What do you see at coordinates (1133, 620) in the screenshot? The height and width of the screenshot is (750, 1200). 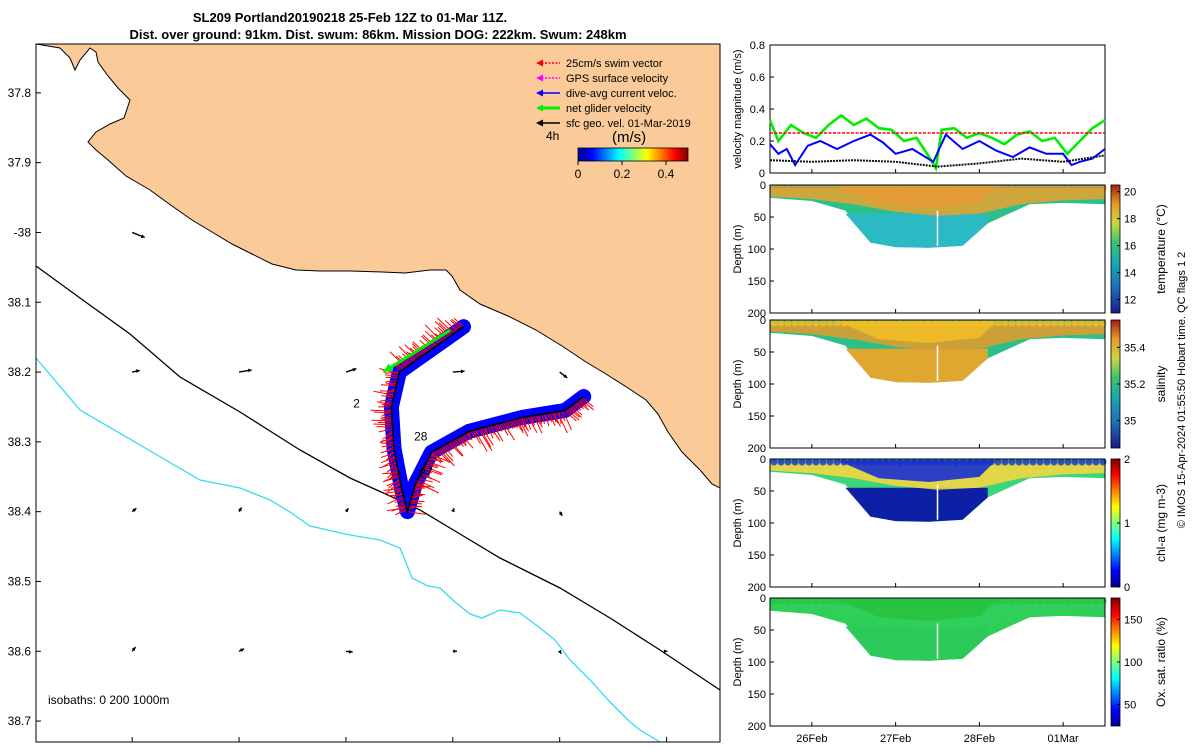 I see `section-colorbar-label: 150` at bounding box center [1133, 620].